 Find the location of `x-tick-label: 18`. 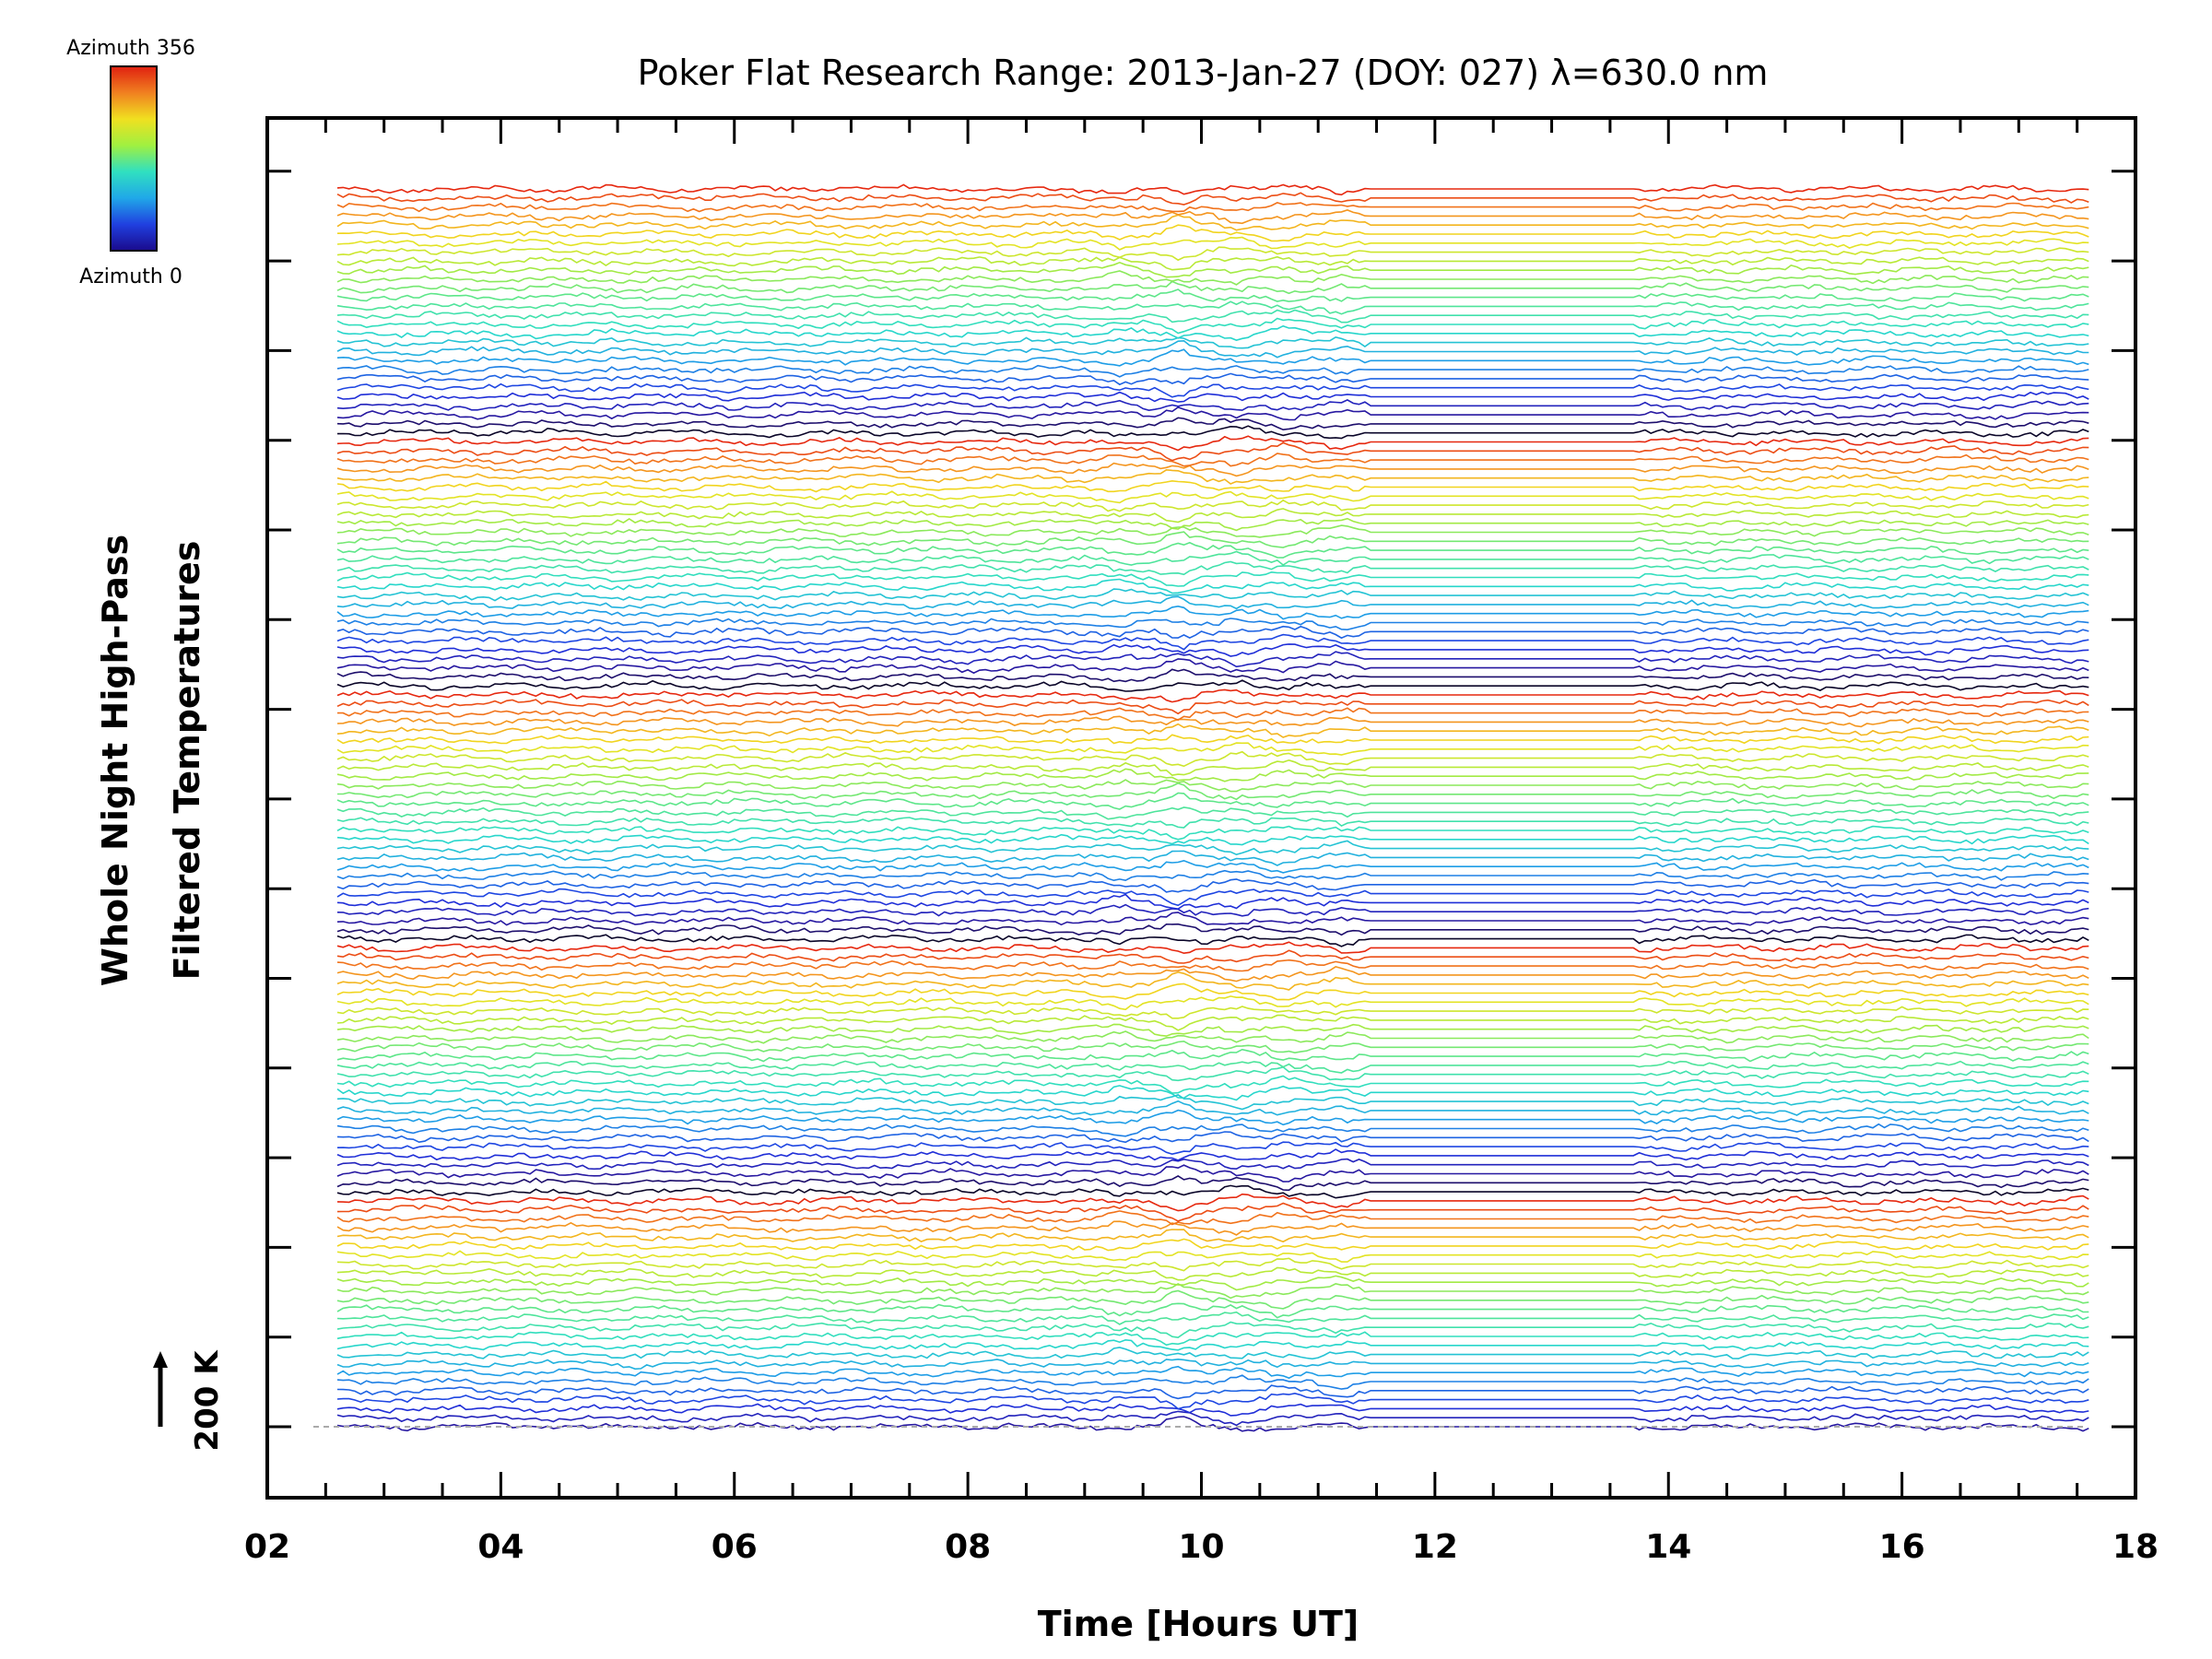

x-tick-label: 18 is located at coordinates (2135, 1547).